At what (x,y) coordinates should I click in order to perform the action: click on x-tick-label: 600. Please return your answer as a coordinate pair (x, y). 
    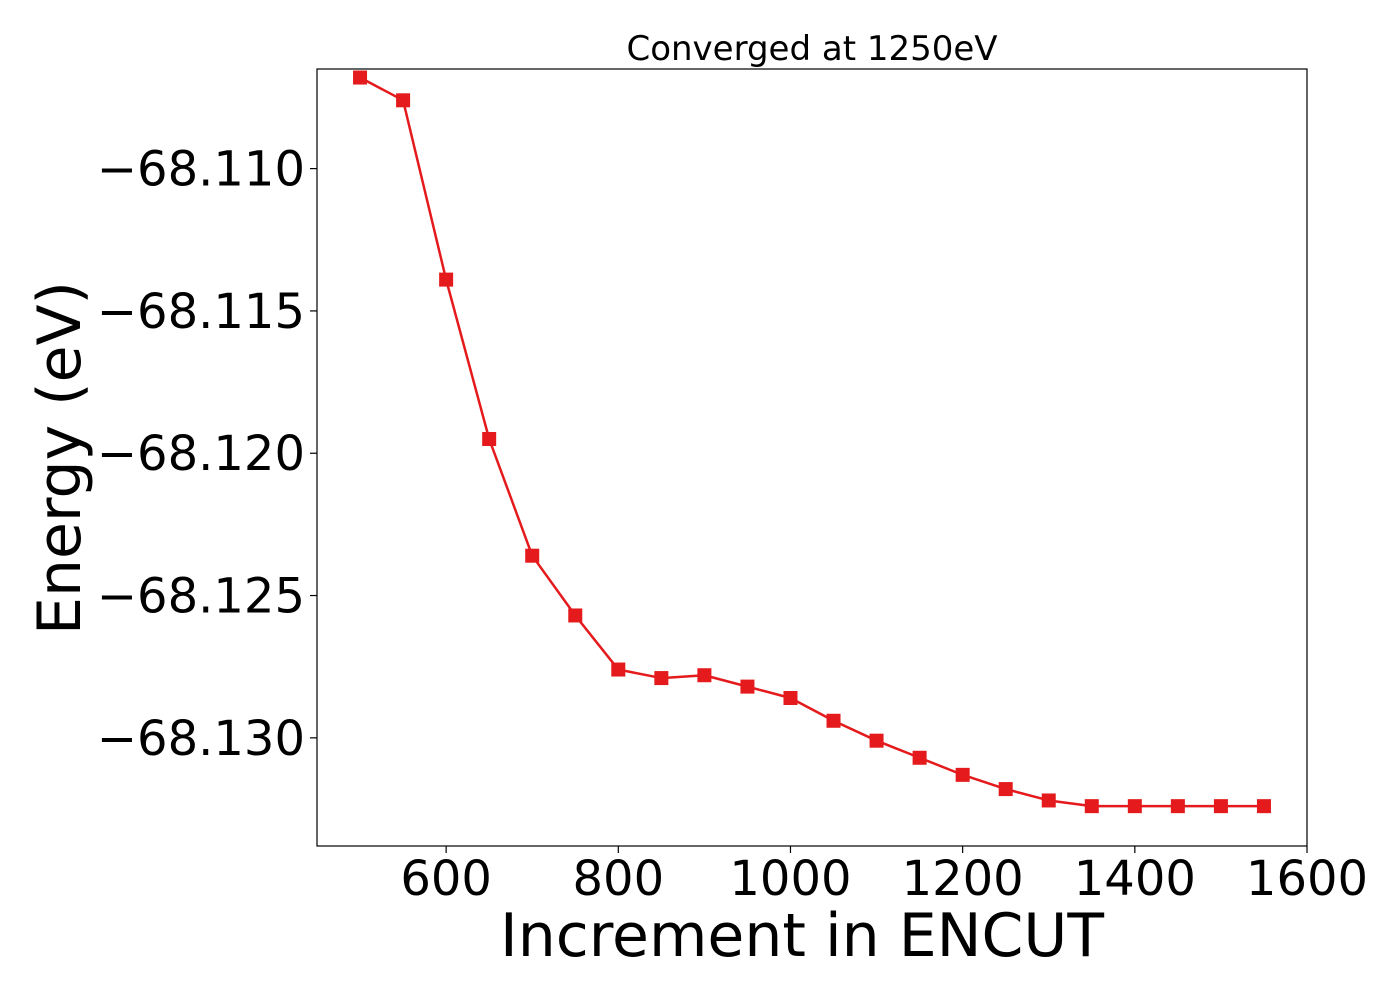
    Looking at the image, I should click on (446, 879).